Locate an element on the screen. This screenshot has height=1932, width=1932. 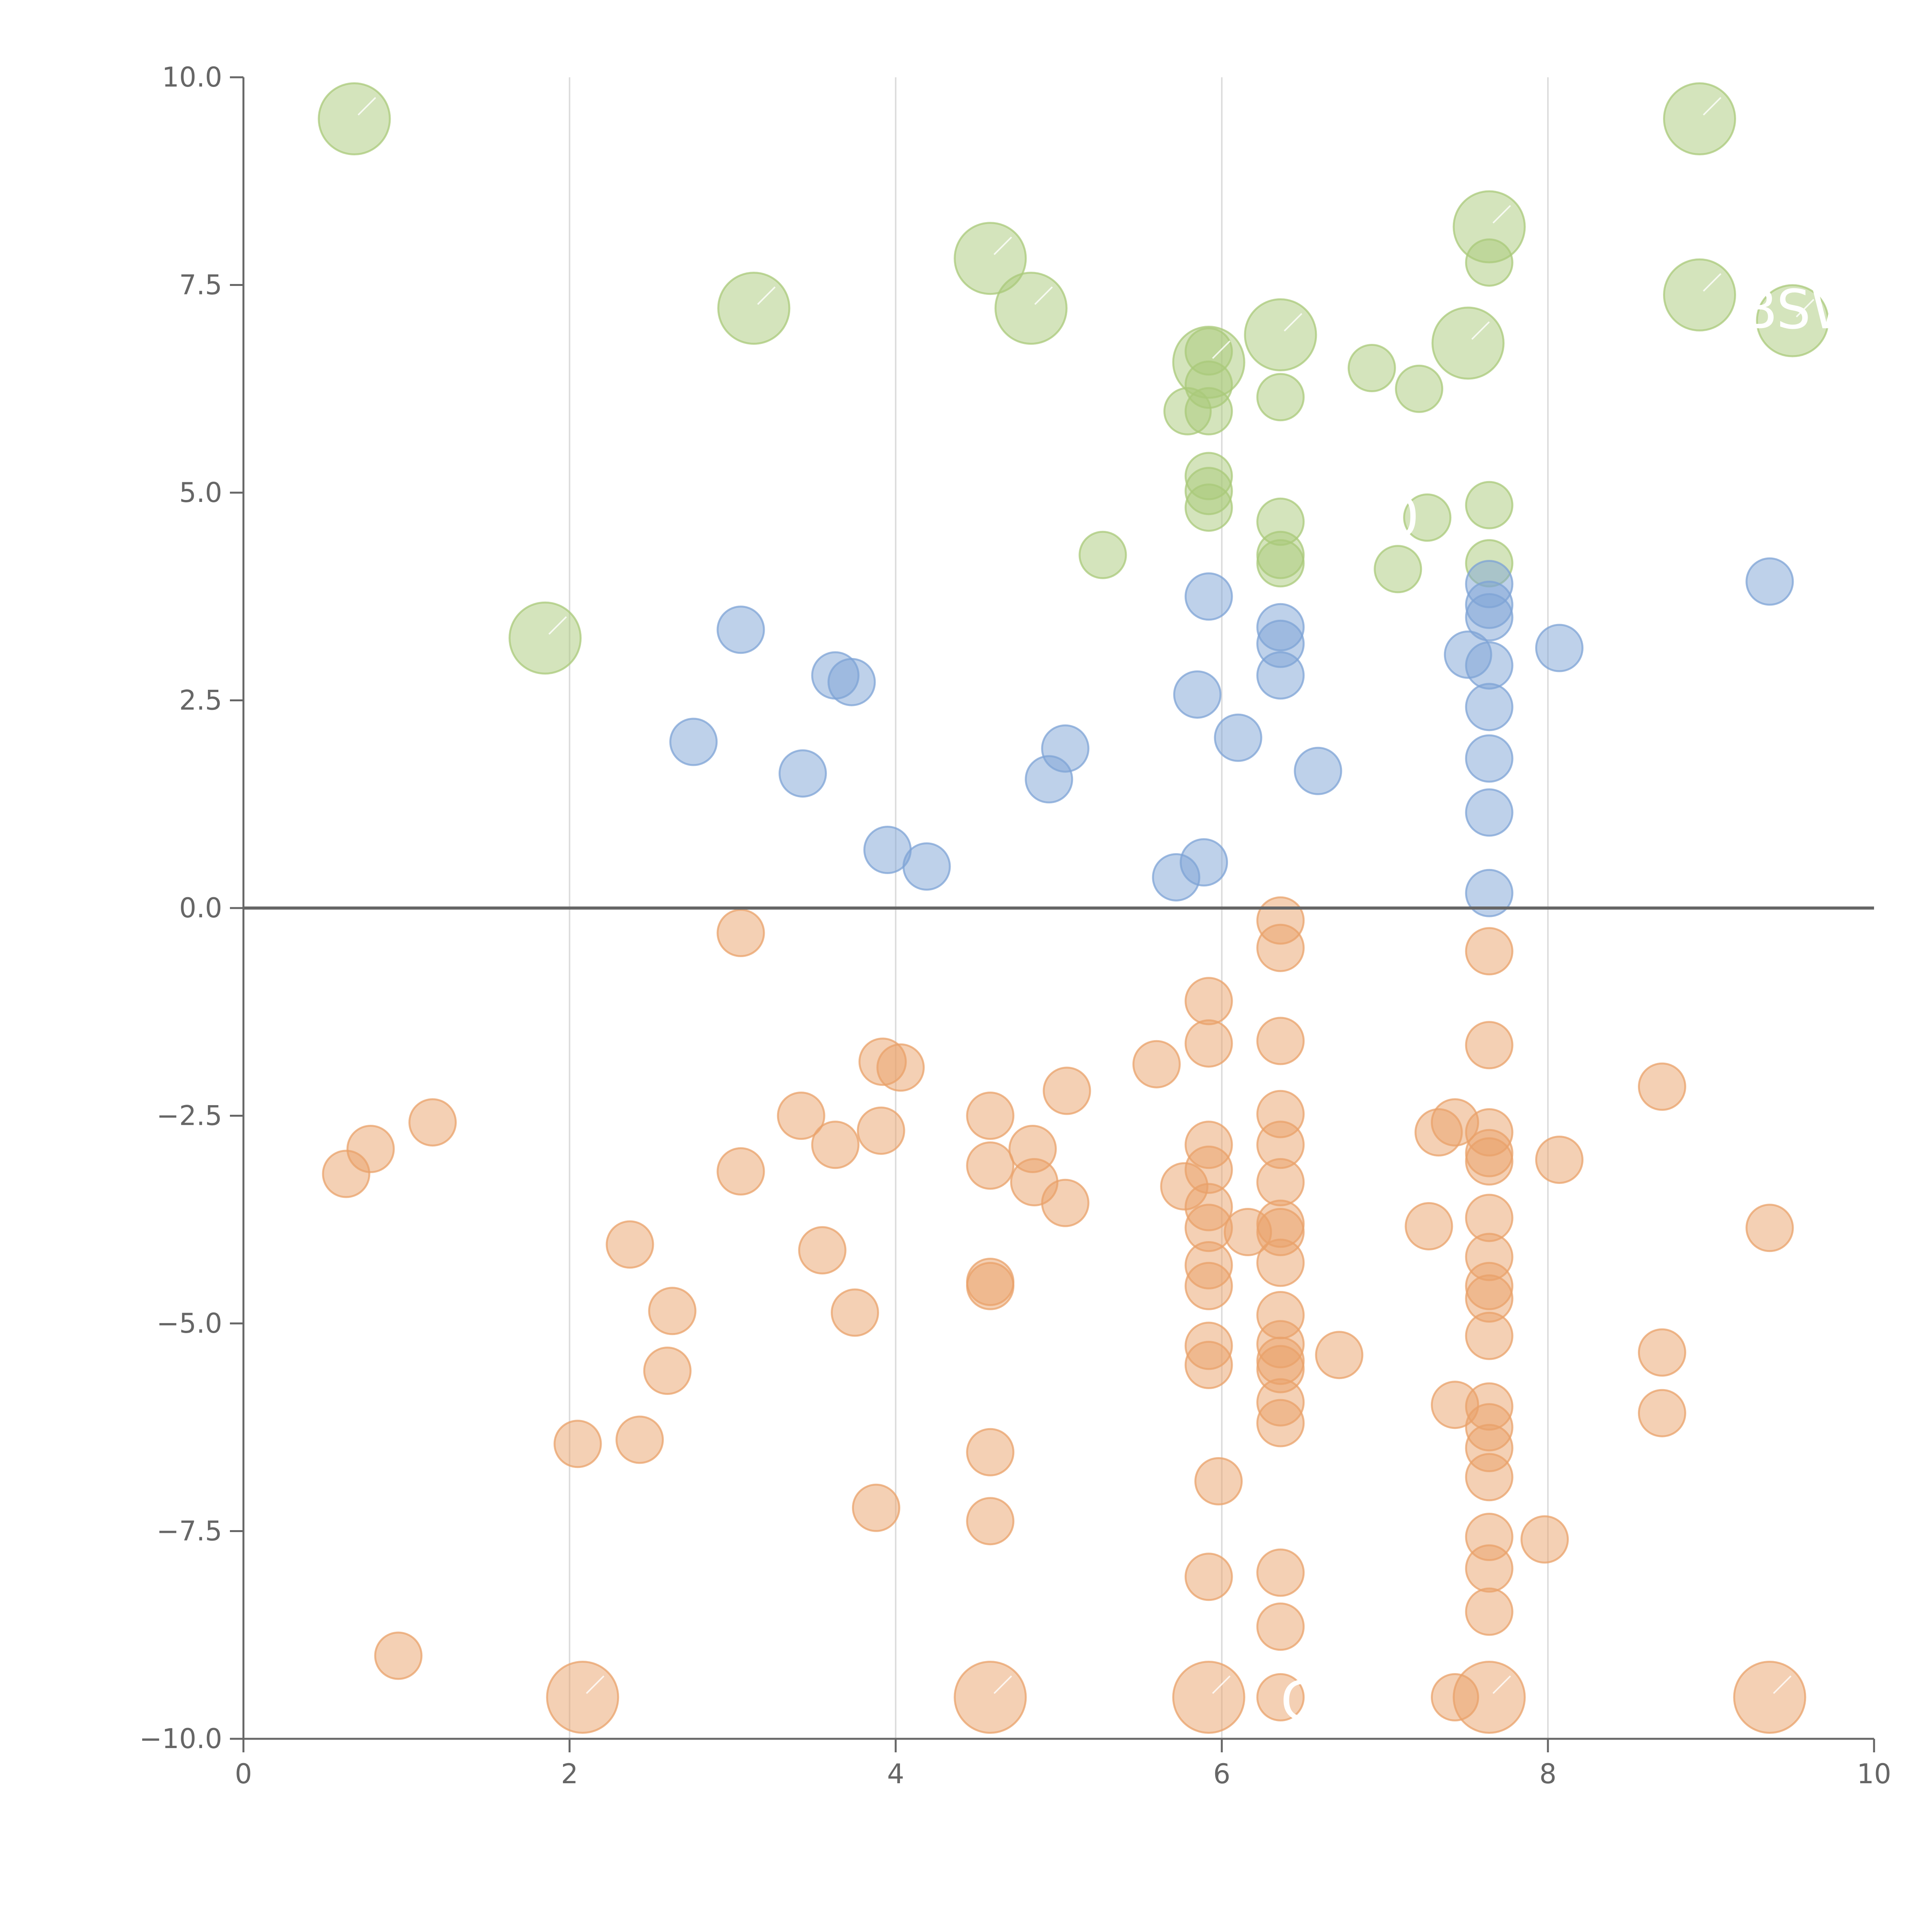
y-tick-label: 5.0 is located at coordinates (200, 493).